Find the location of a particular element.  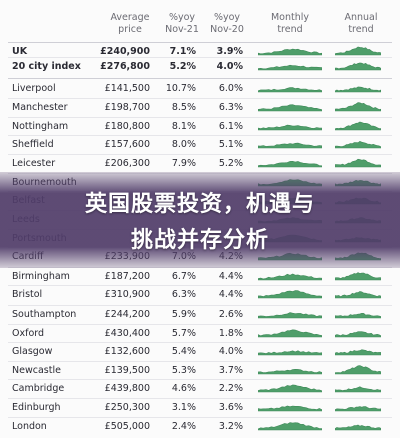

yoy-nov20: 4.4% is located at coordinates (230, 276).